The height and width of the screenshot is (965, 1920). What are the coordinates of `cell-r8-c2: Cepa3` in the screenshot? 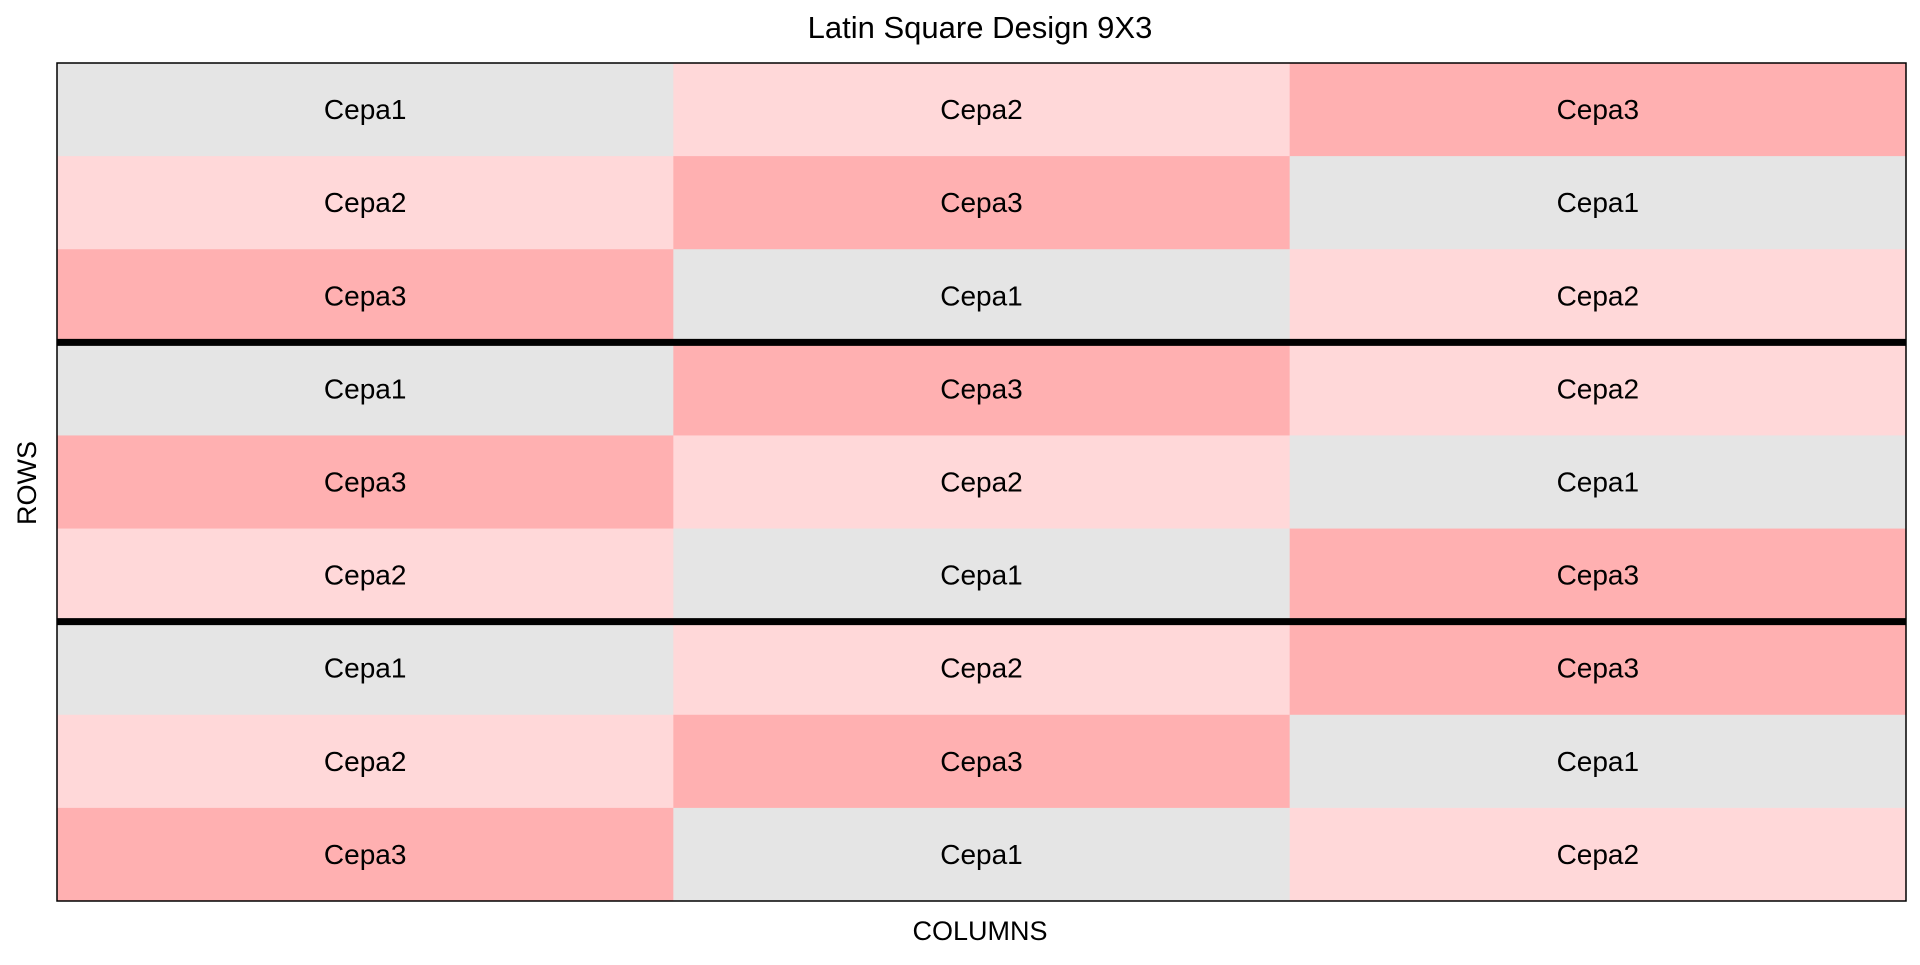 It's located at (982, 761).